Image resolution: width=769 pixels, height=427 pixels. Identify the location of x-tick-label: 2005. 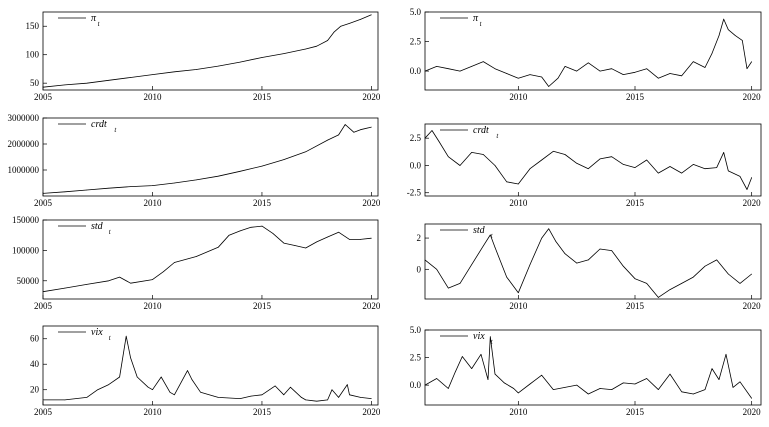
(43, 203).